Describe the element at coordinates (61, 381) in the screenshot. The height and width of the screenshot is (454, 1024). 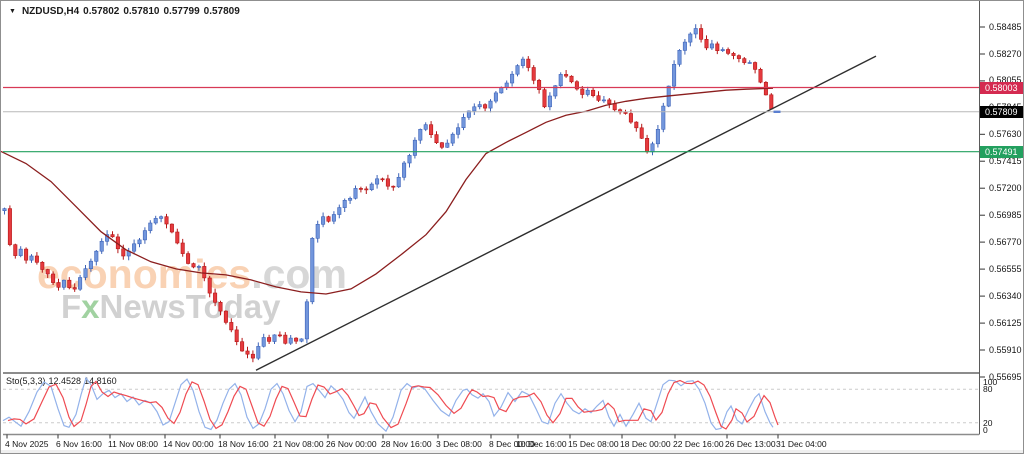
I see `stochastic-label: Sto(5,3,3) 12.4528 14.8160` at that location.